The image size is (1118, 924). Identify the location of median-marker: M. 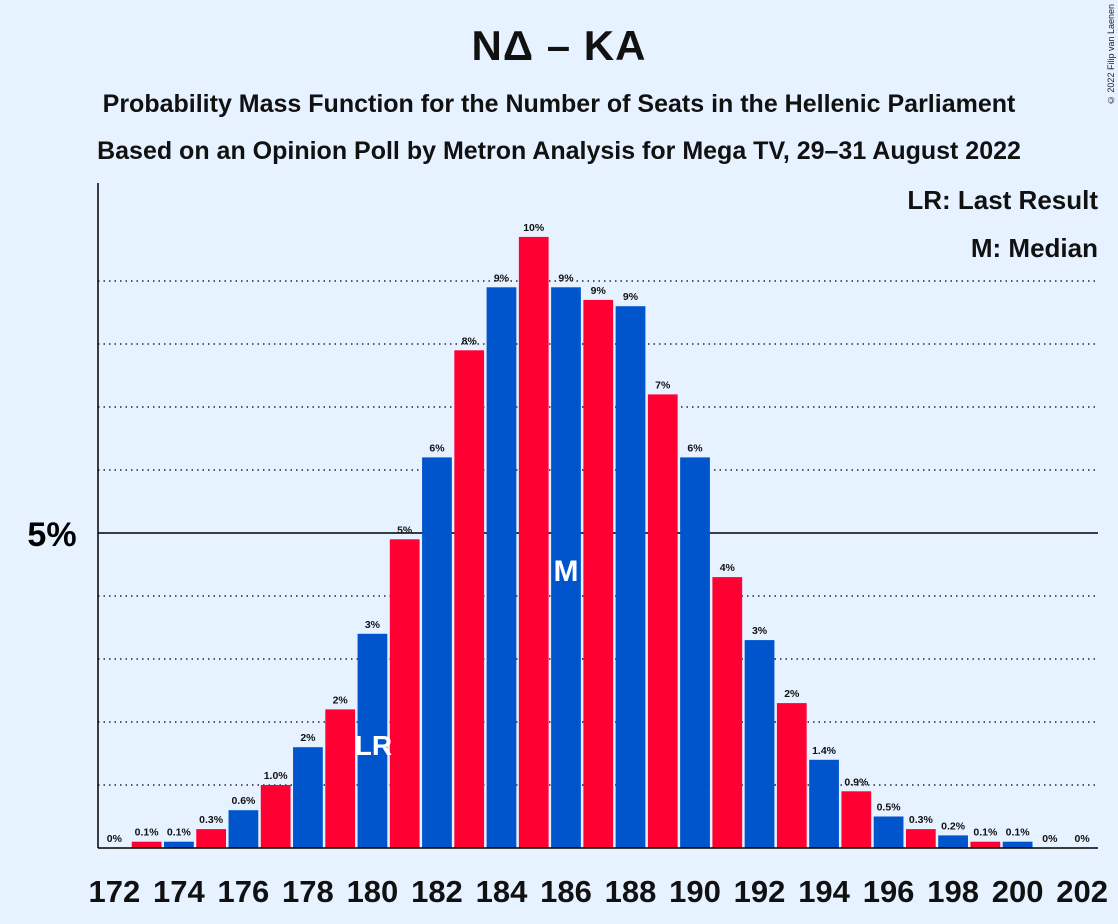
(565, 571).